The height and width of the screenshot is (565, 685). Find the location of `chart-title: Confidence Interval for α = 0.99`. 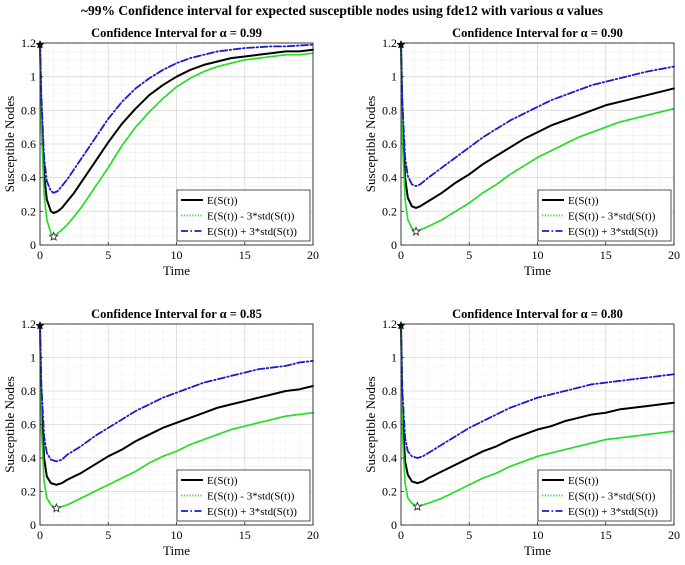

chart-title: Confidence Interval for α = 0.99 is located at coordinates (176, 33).